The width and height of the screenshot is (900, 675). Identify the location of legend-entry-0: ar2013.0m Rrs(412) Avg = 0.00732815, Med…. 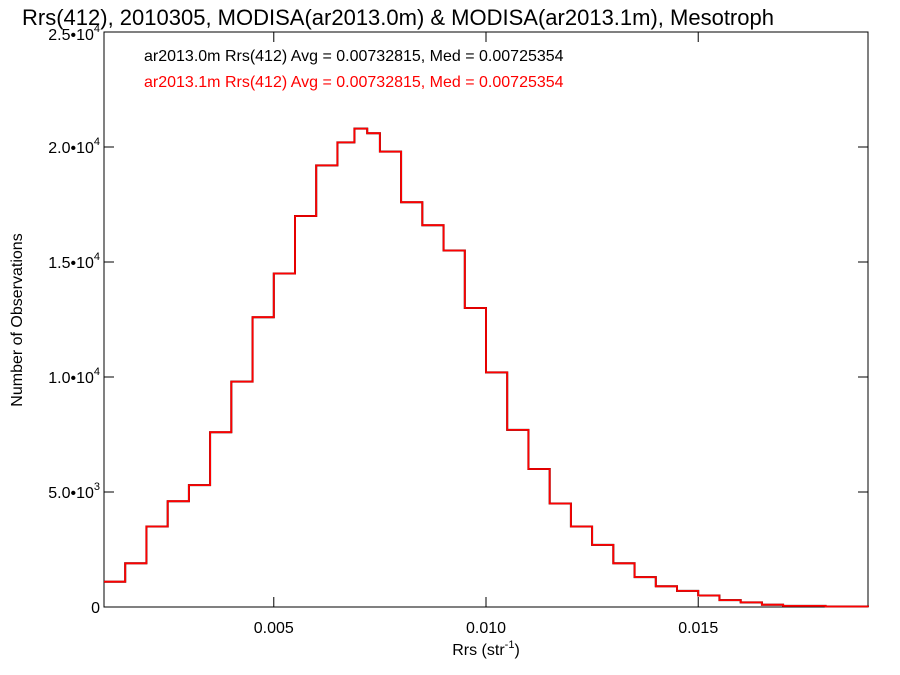
(354, 56).